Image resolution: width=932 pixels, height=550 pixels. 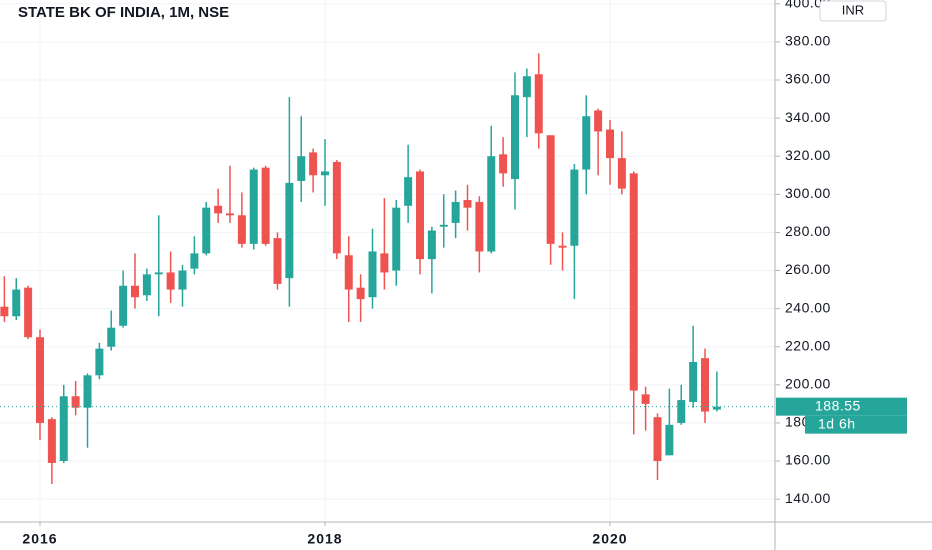 I want to click on y-tick-label: 240.00, so click(x=808, y=307).